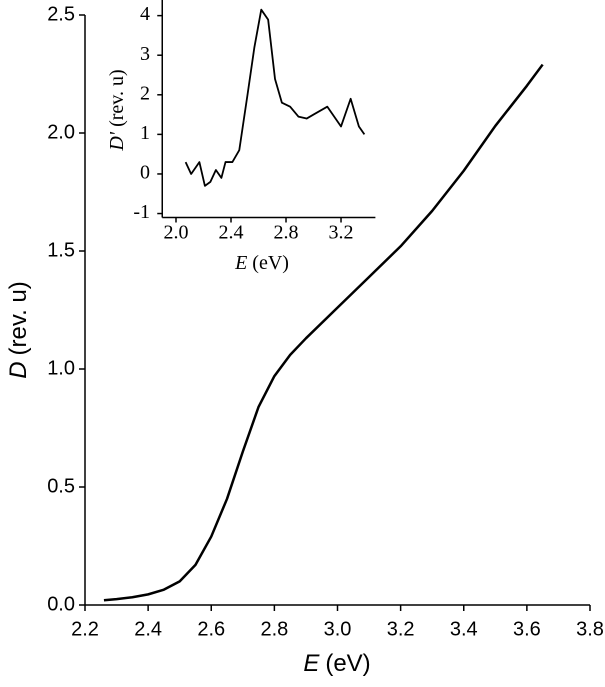 This screenshot has width=605, height=687. What do you see at coordinates (85, 629) in the screenshot?
I see `x-tick-label: 2.2` at bounding box center [85, 629].